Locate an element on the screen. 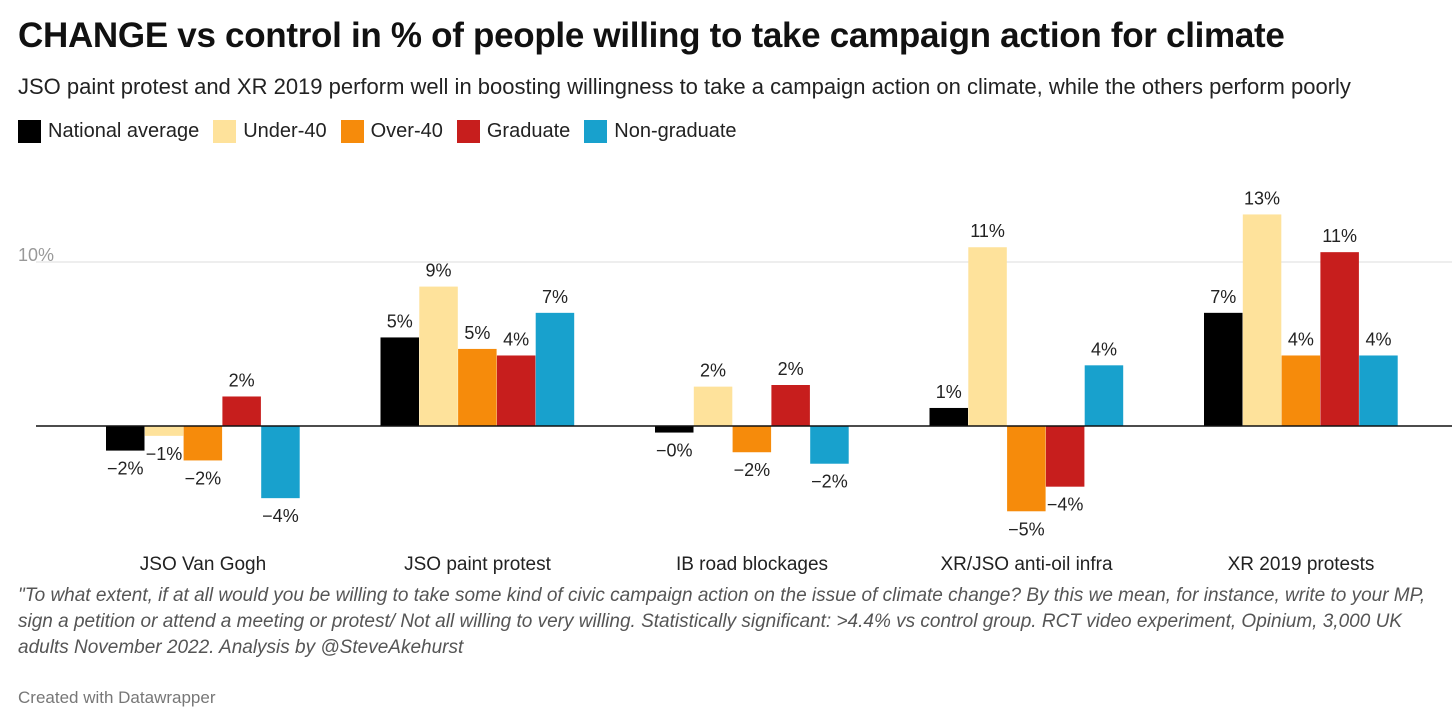 The width and height of the screenshot is (1456, 726). data-label: −5% is located at coordinates (1026, 529).